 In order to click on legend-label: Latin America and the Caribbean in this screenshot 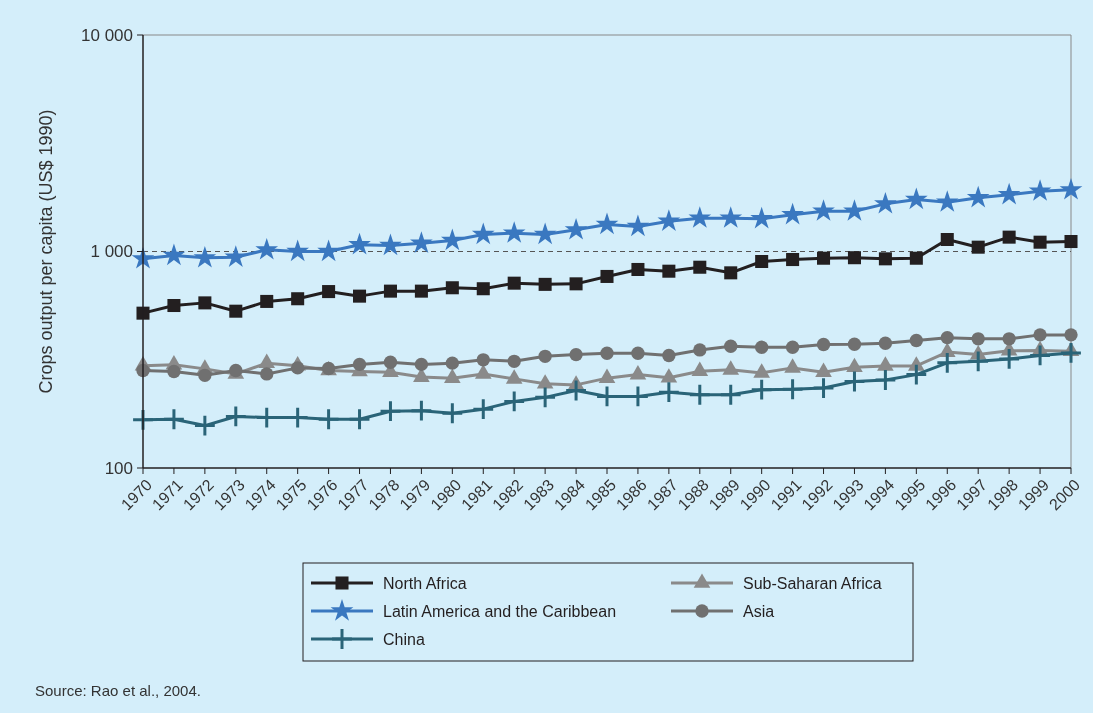, I will do `click(500, 611)`.